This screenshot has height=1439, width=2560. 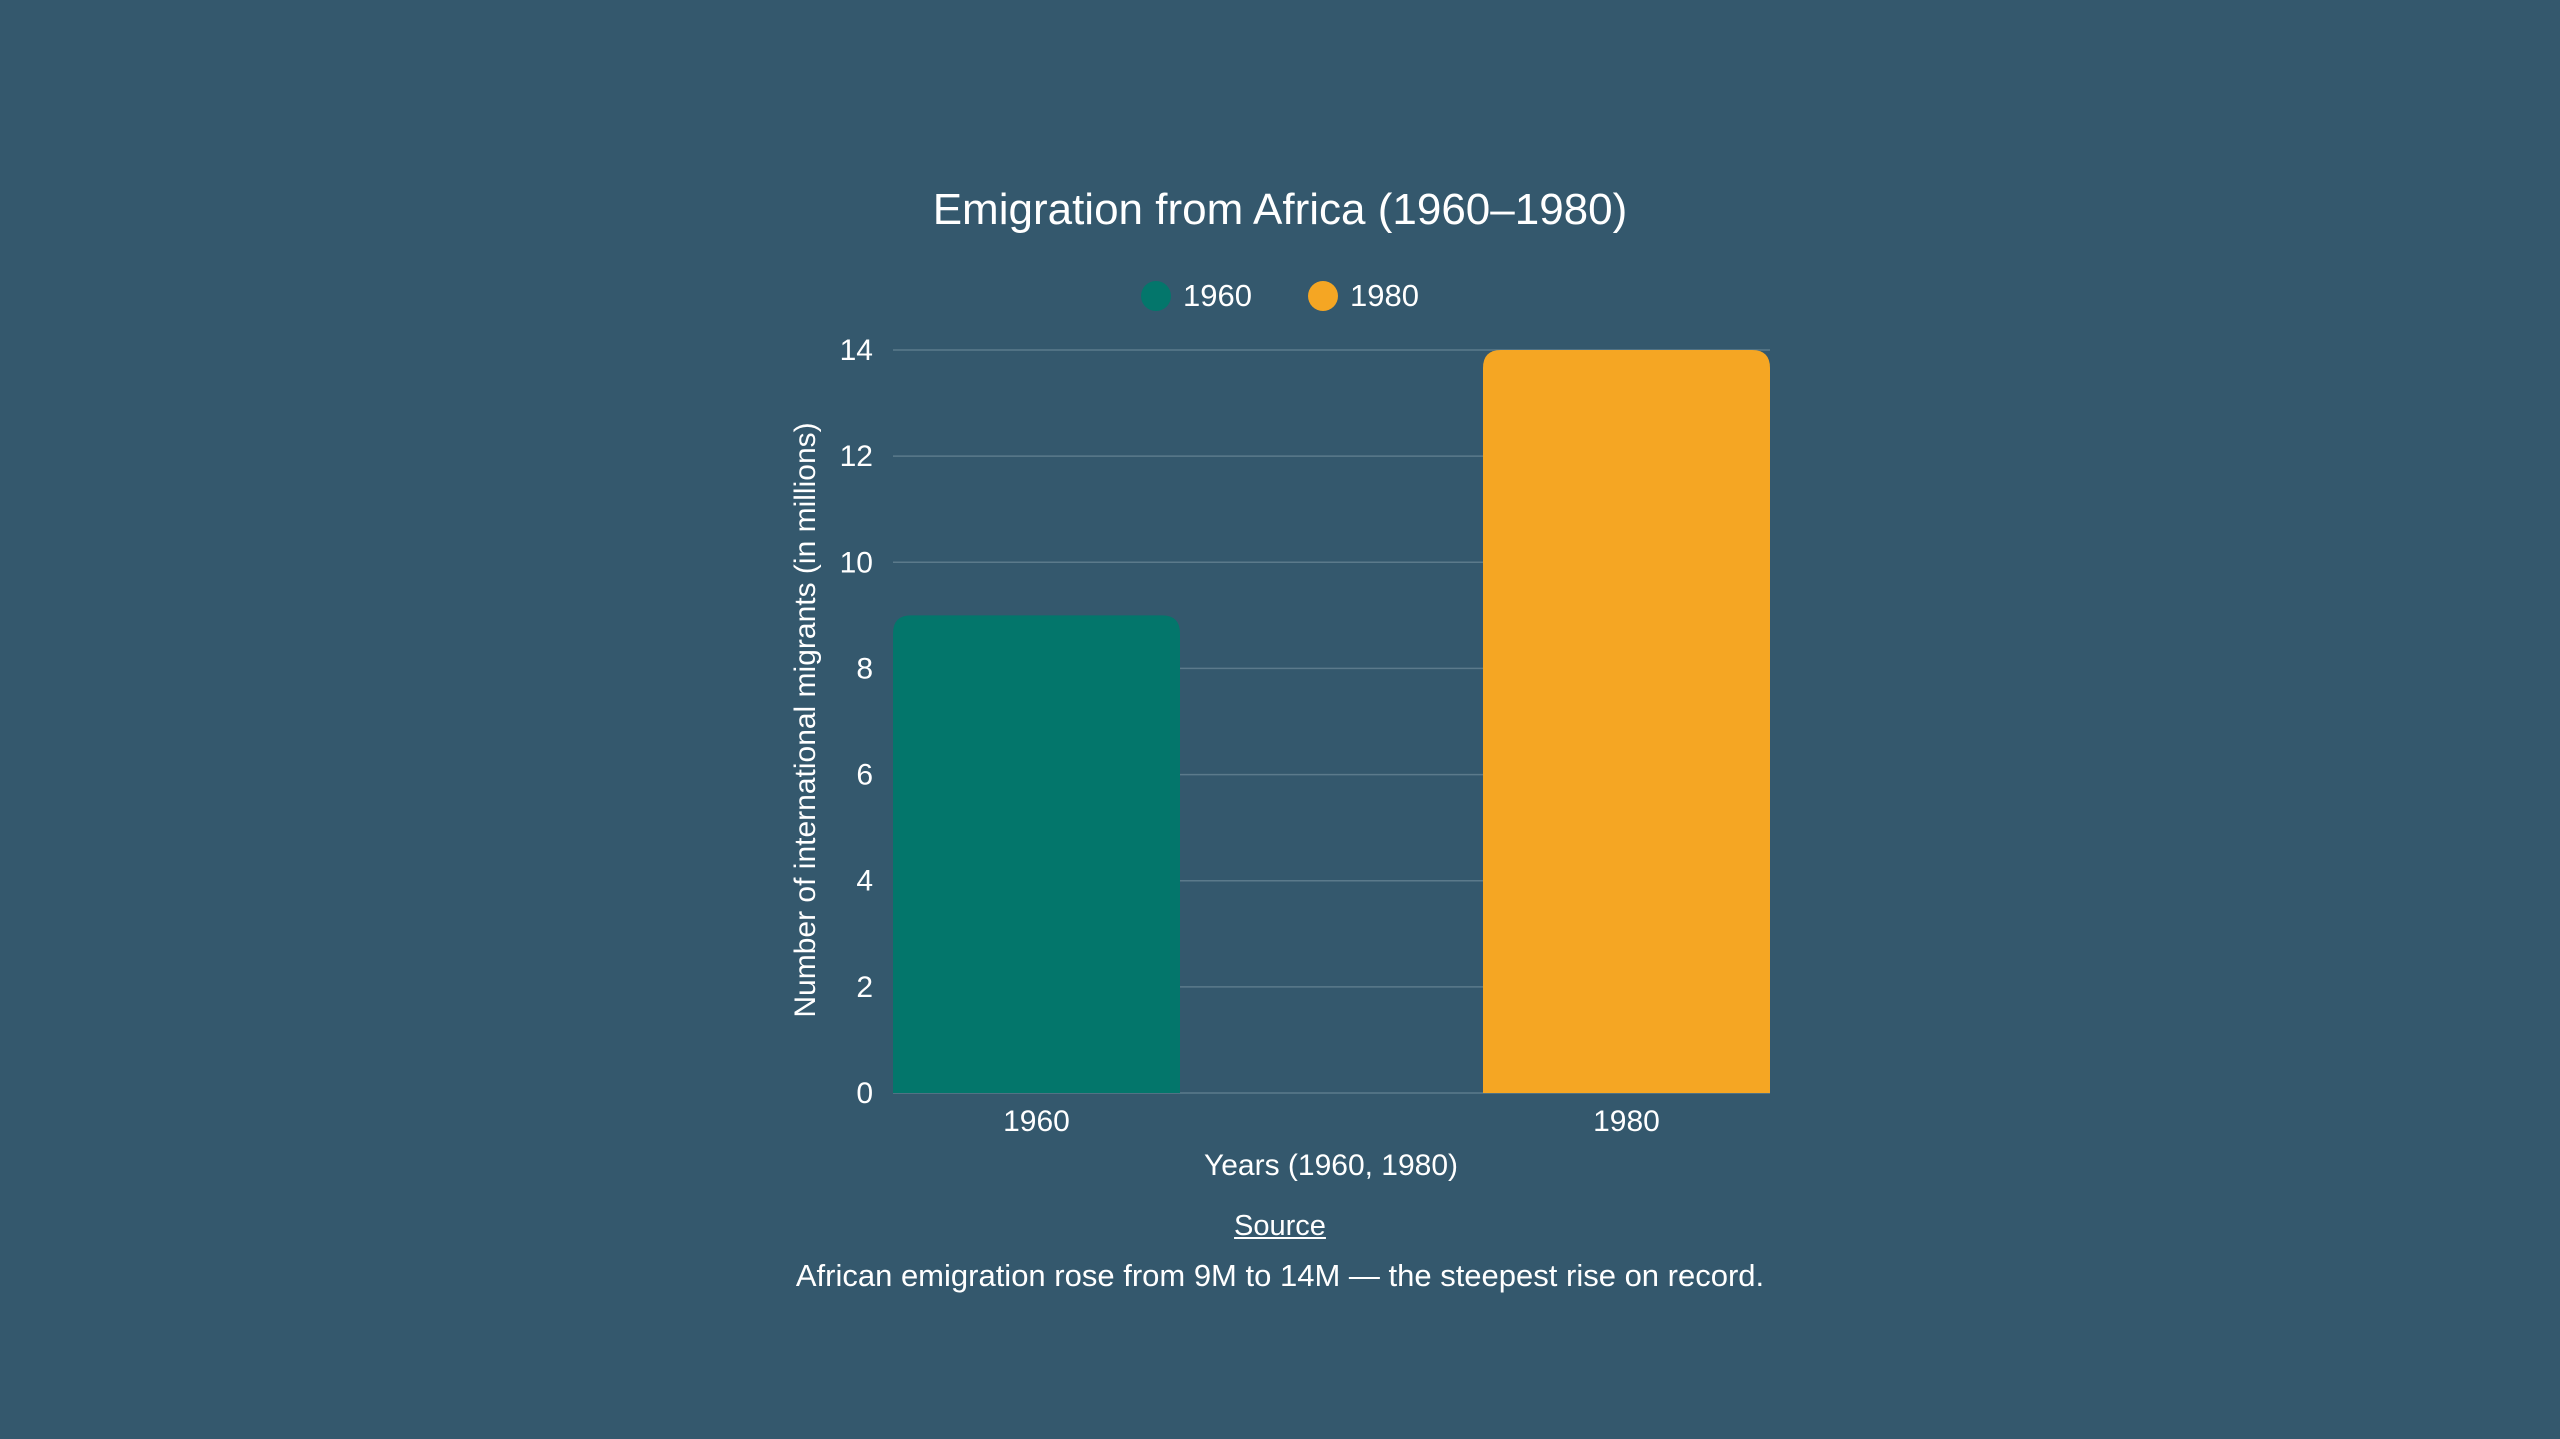 I want to click on x-tick-label-1960: 1960, so click(x=1036, y=1121).